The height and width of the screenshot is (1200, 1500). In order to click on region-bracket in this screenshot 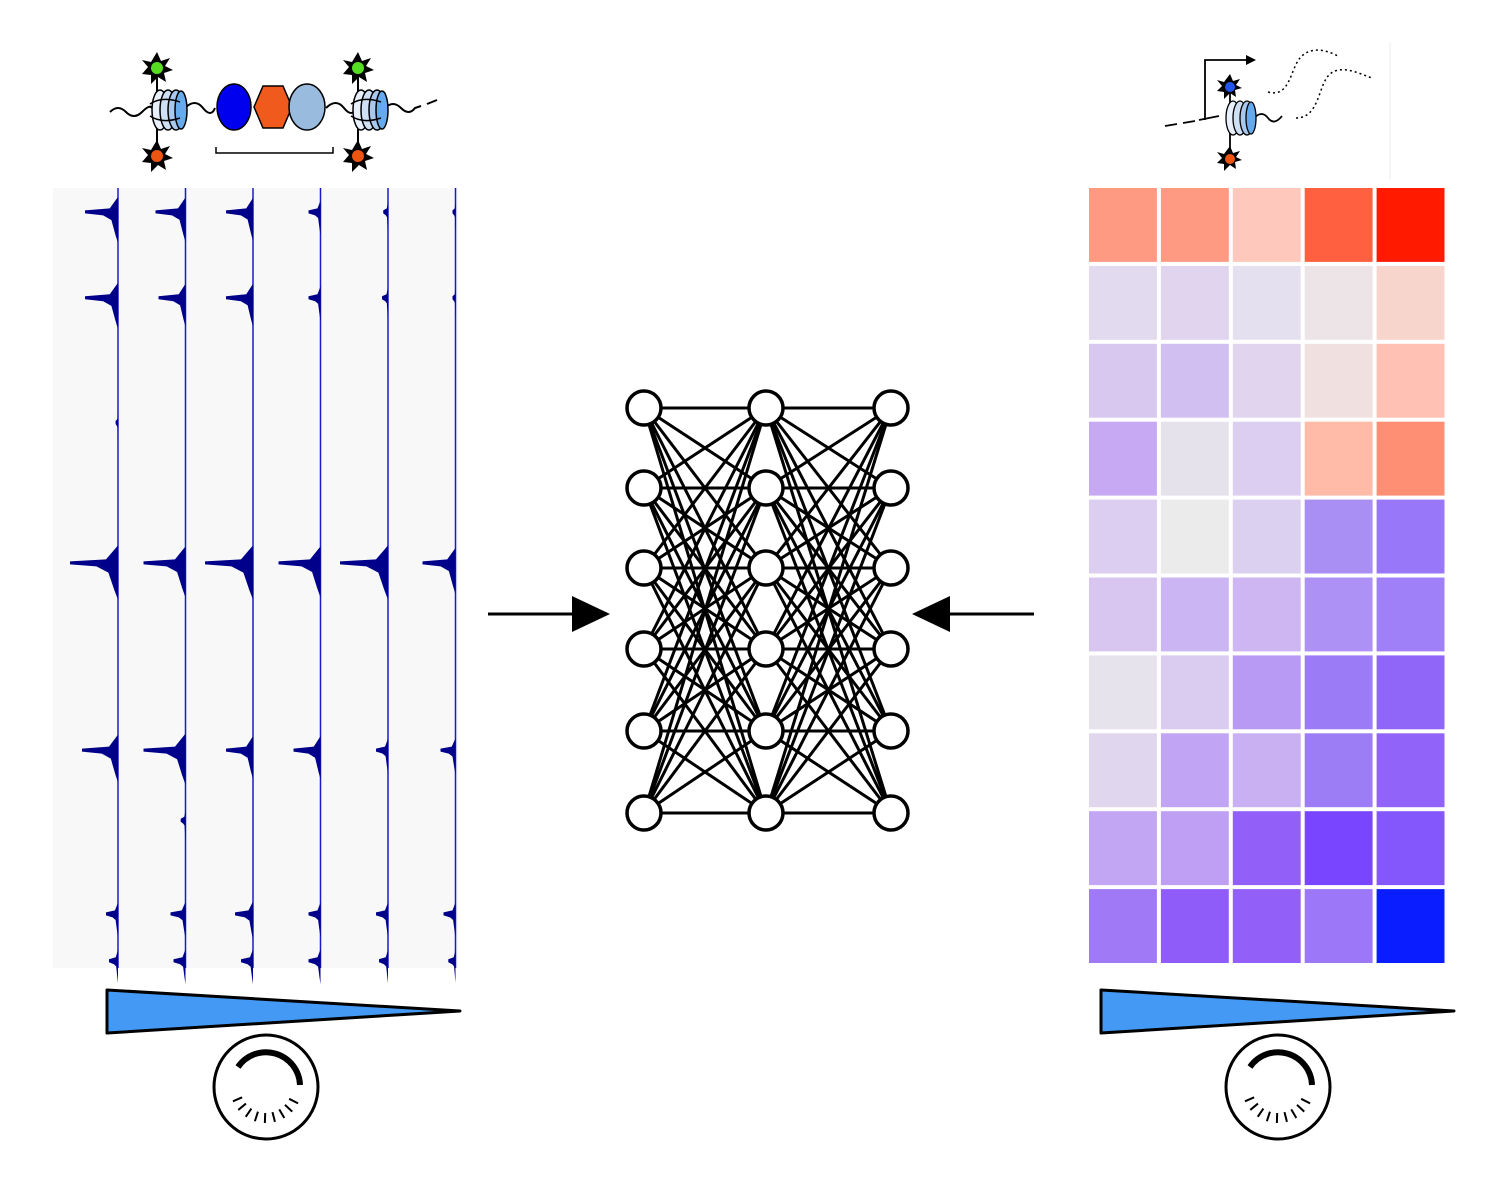, I will do `click(274, 150)`.